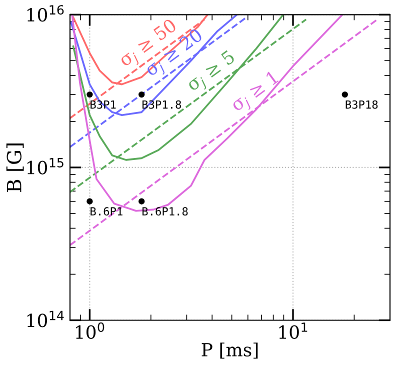  What do you see at coordinates (293, 330) in the screenshot?
I see `x-tick-label: 10$^{1}$` at bounding box center [293, 330].